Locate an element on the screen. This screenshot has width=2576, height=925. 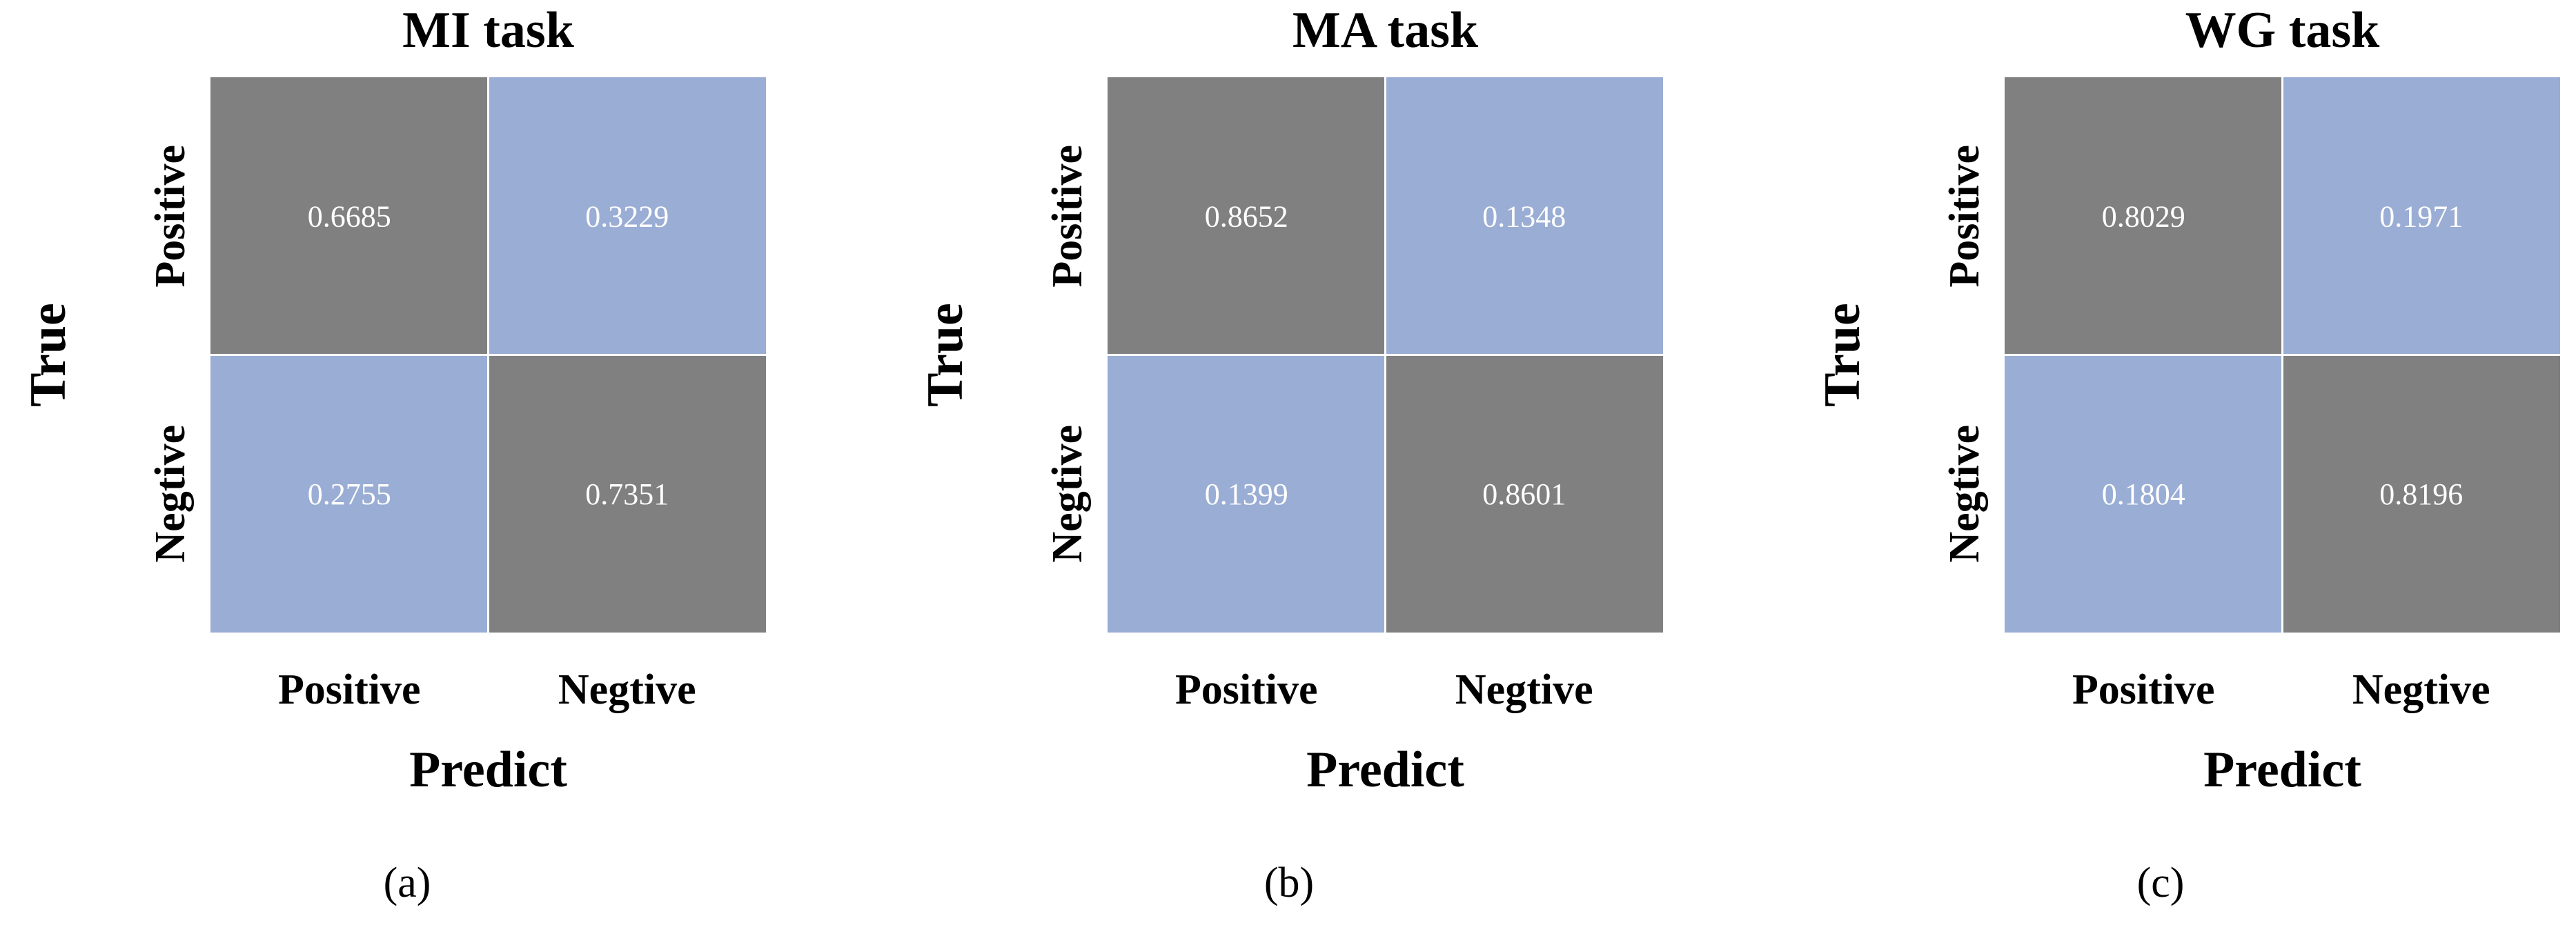
cell-value-label: 0.8196 is located at coordinates (2421, 494).